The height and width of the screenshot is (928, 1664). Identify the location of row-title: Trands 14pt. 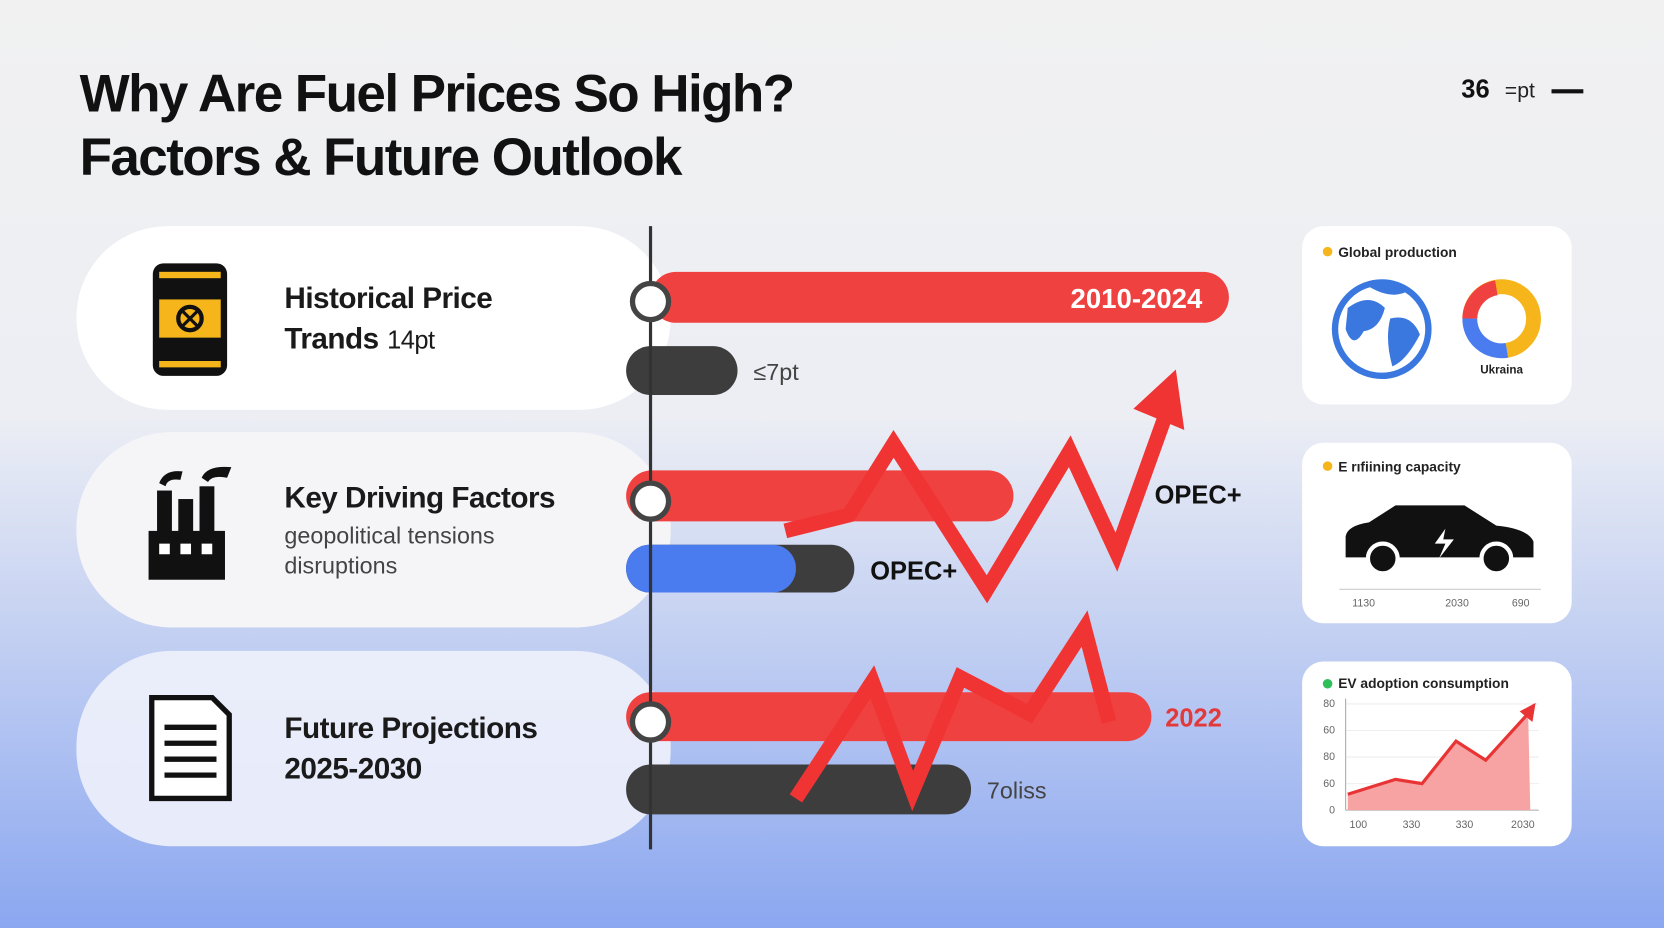
(359, 338).